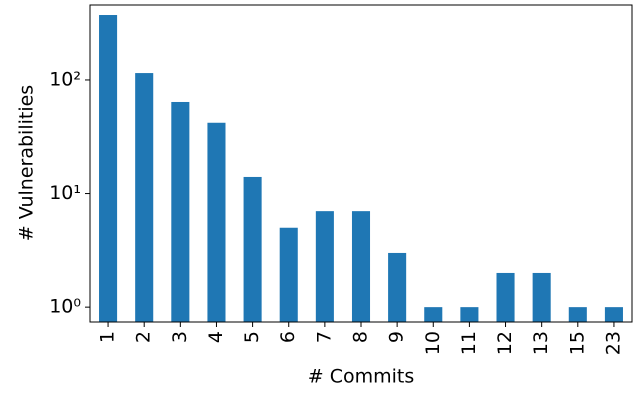  Describe the element at coordinates (361, 337) in the screenshot. I see `x-tick-label: 8` at that location.